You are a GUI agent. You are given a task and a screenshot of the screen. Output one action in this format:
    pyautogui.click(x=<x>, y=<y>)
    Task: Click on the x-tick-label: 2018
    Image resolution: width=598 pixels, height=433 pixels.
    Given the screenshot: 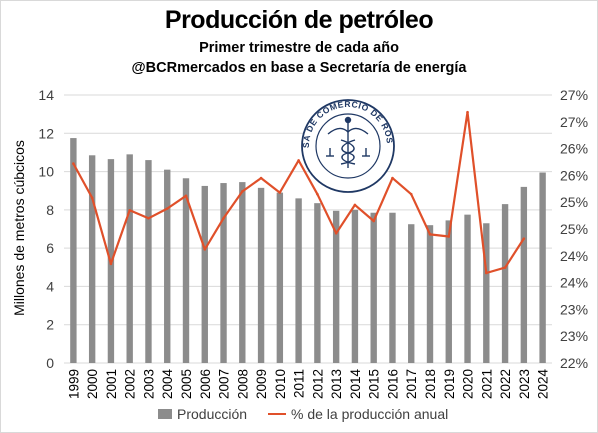 What is the action you would take?
    pyautogui.click(x=430, y=384)
    